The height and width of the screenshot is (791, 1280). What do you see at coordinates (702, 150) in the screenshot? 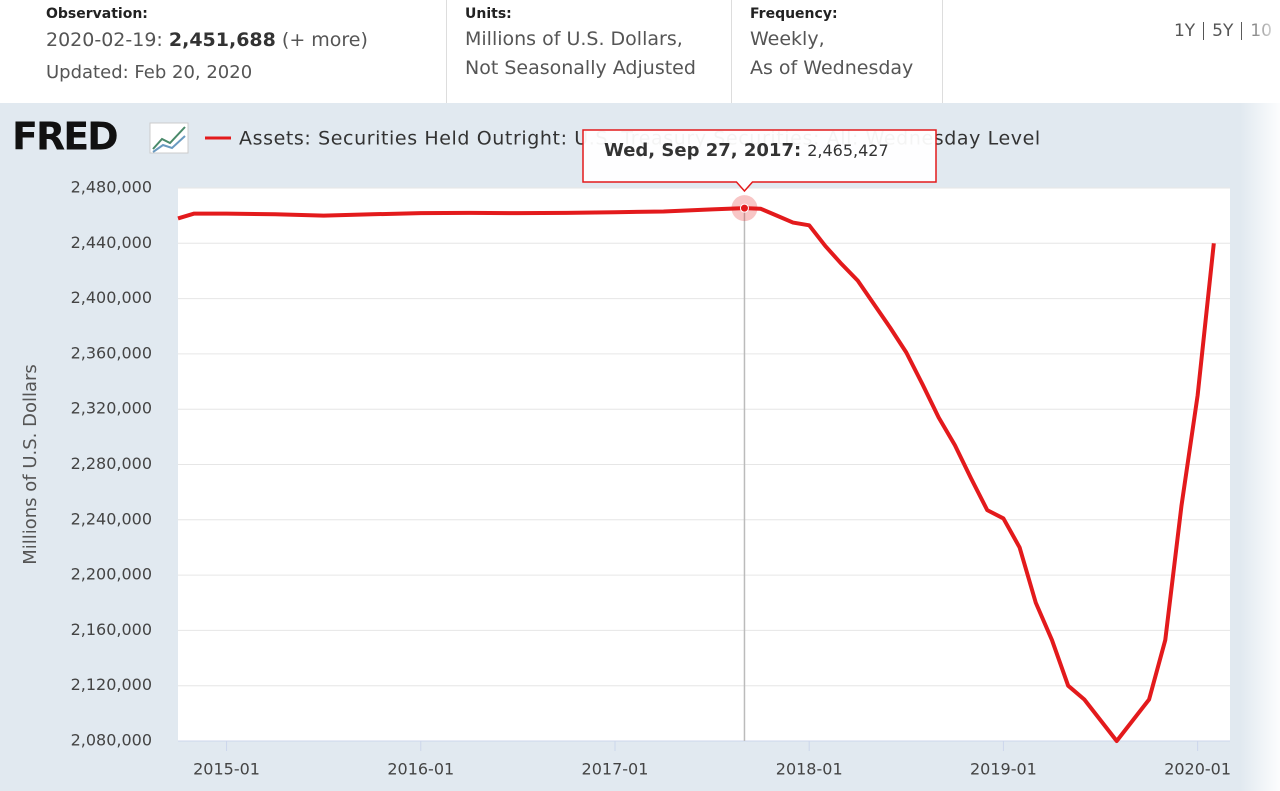
I see `tooltip-label: Wed, Sep 27, 2017:` at bounding box center [702, 150].